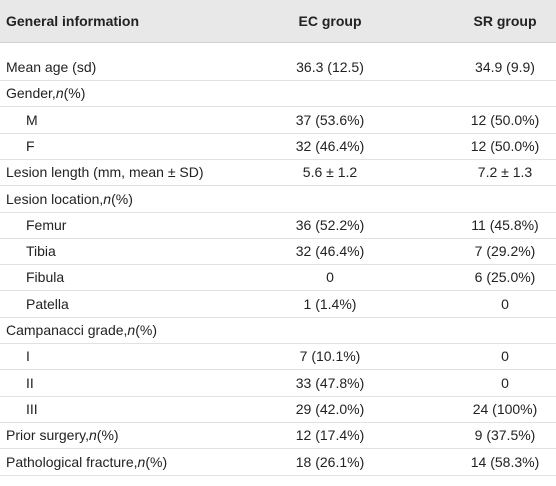 Image resolution: width=556 pixels, height=486 pixels. I want to click on label-part: II, so click(30, 382).